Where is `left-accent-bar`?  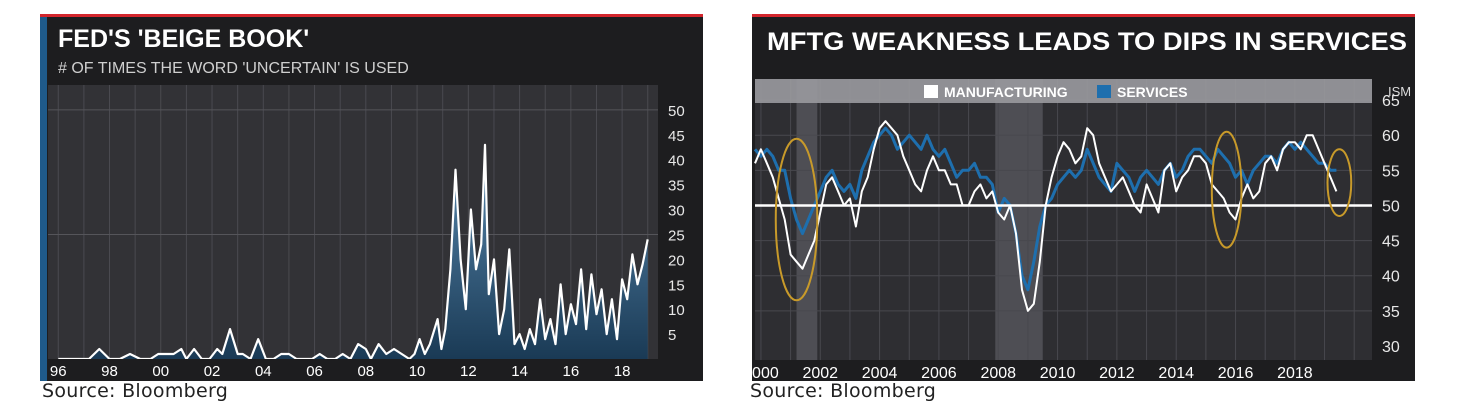
left-accent-bar is located at coordinates (43, 199).